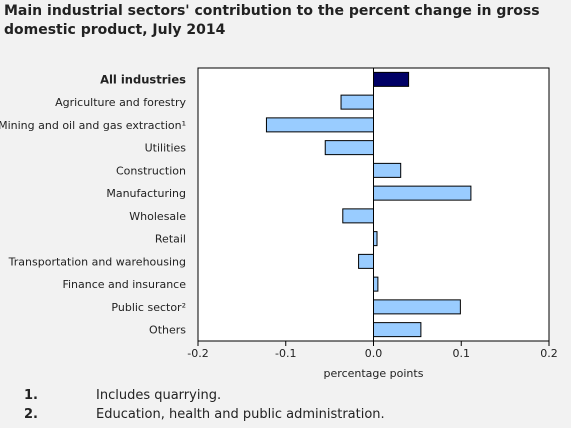 The image size is (571, 428). Describe the element at coordinates (93, 125) in the screenshot. I see `category-label: Mining and oil and gas extraction¹` at that location.